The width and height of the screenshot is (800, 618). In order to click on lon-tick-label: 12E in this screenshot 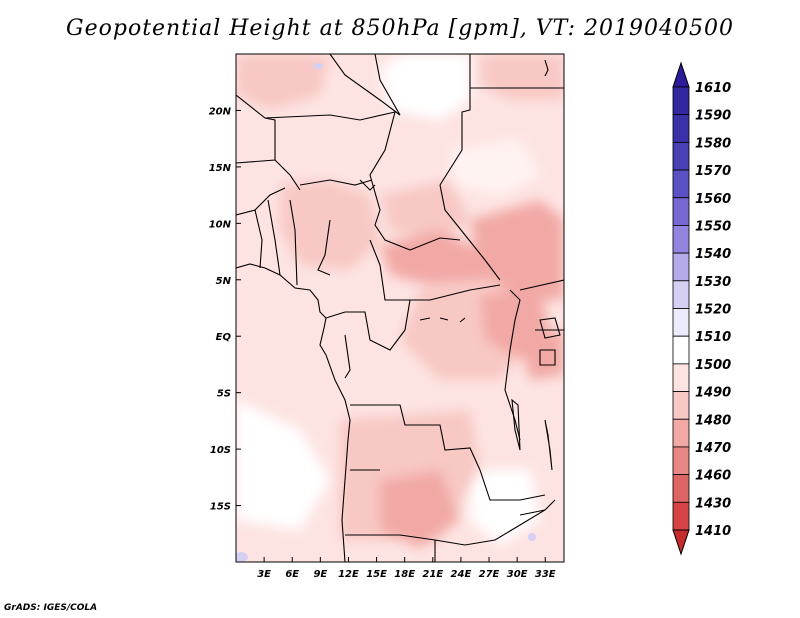, I will do `click(348, 574)`.